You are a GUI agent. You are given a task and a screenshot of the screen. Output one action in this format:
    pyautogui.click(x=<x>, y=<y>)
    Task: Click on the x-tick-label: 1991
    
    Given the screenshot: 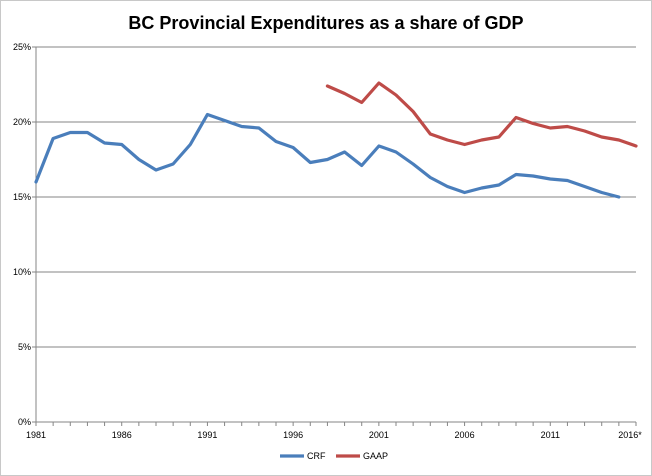 What is the action you would take?
    pyautogui.click(x=207, y=435)
    